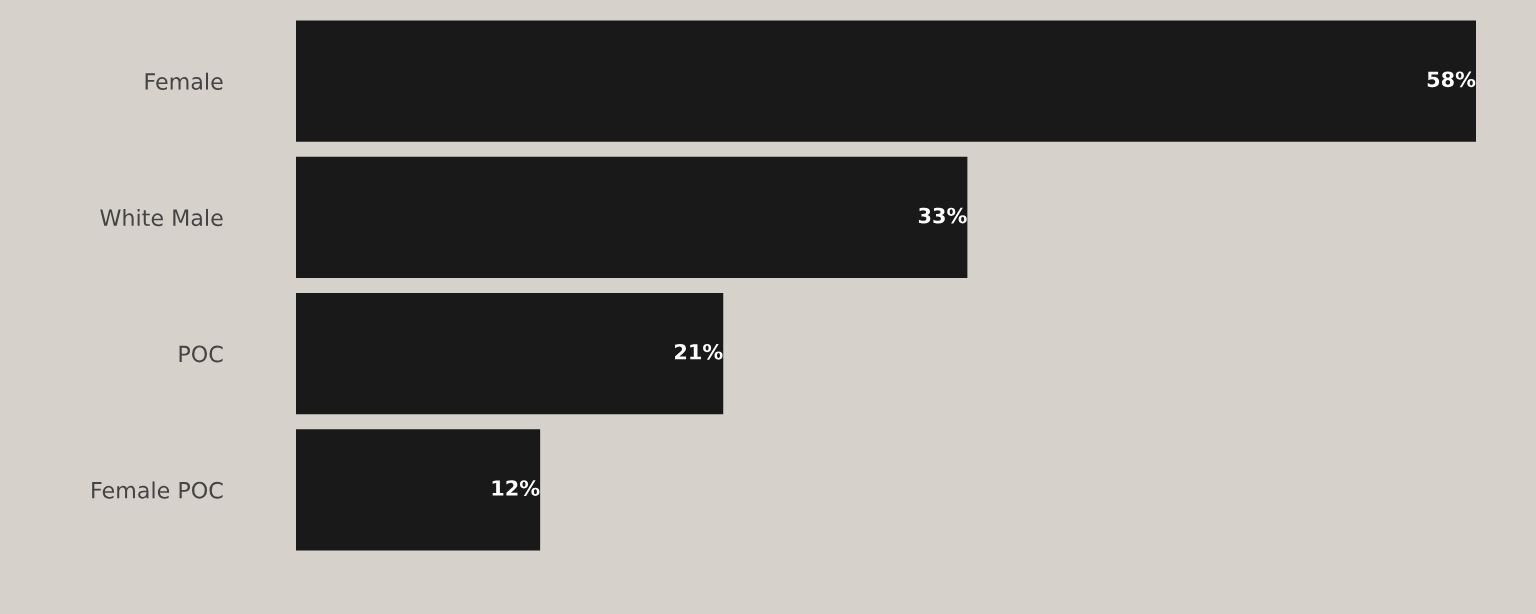  I want to click on data-label: 58%, so click(1451, 79).